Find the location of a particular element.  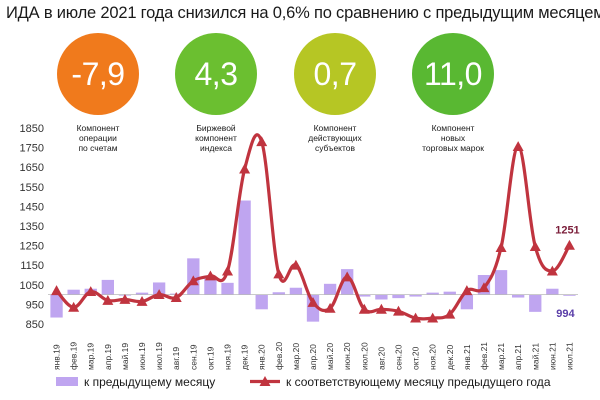

y-tick-label: 1050 is located at coordinates (32, 286).